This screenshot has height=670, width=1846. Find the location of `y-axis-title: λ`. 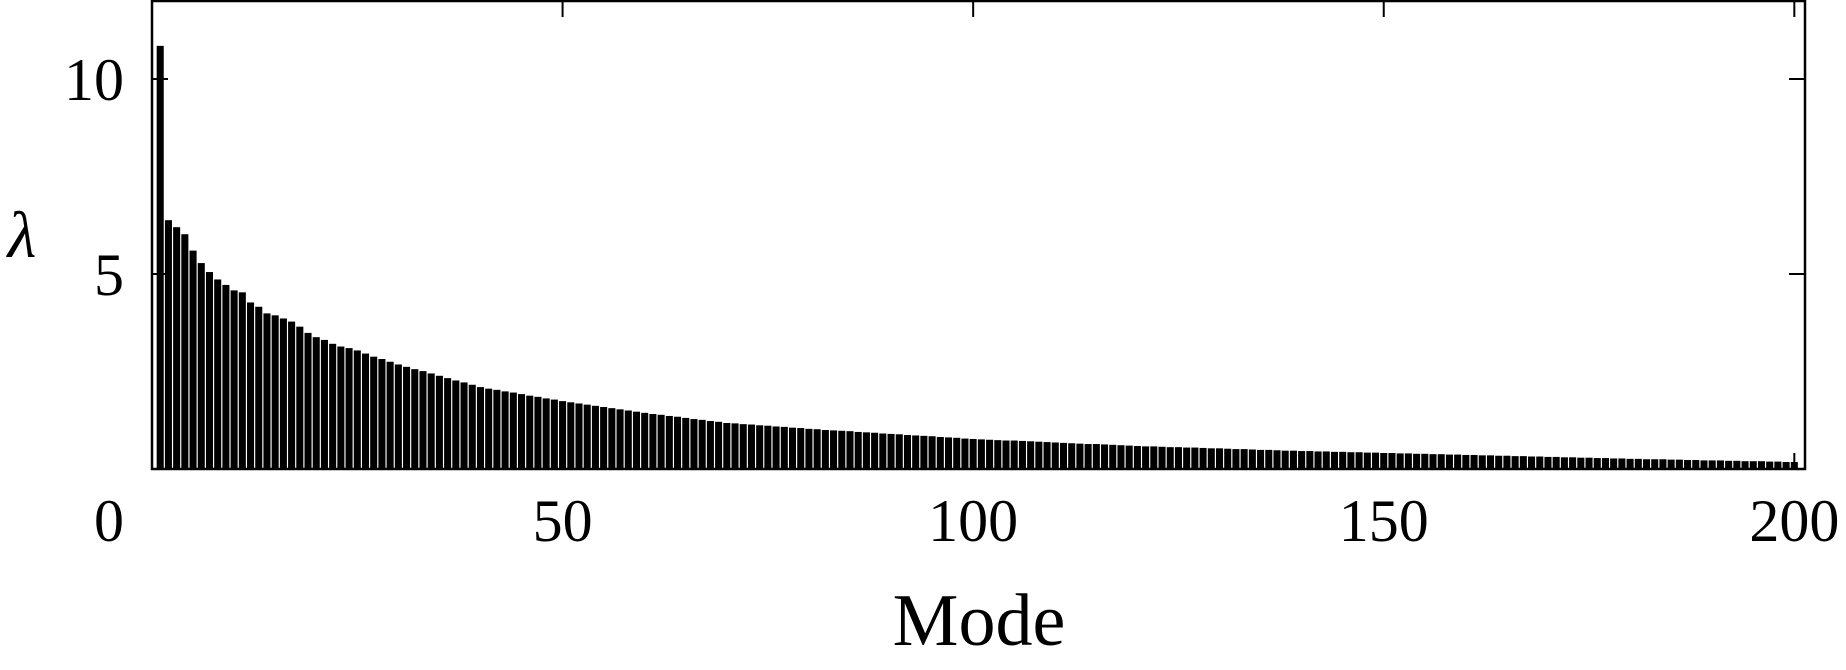

y-axis-title: λ is located at coordinates (21, 235).